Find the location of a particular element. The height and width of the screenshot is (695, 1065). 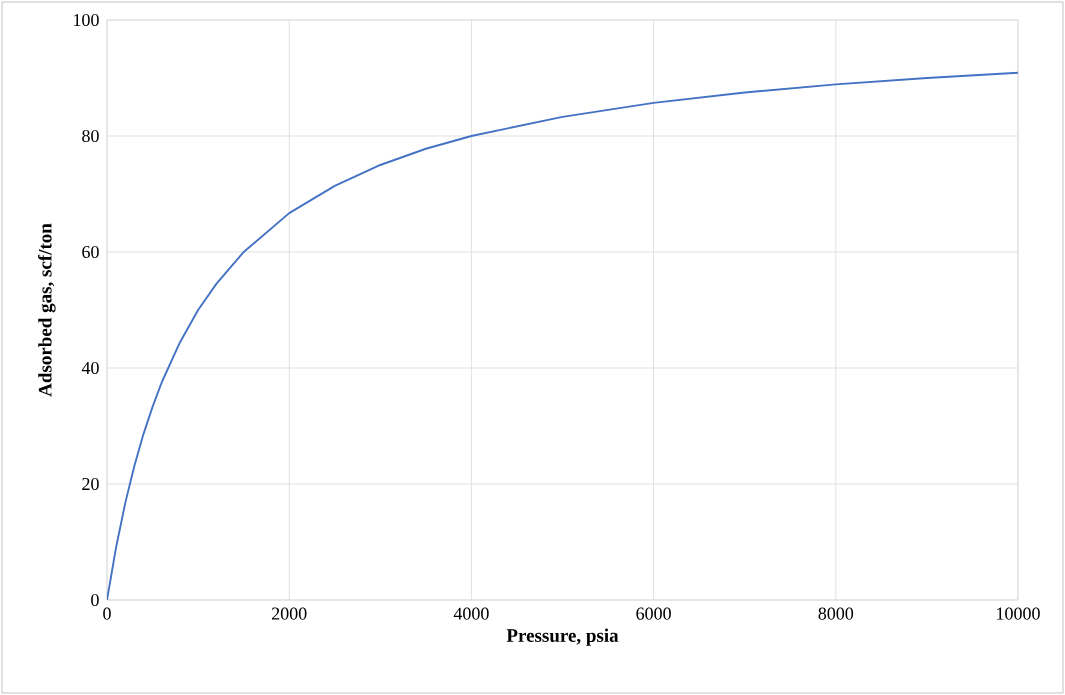

y-tick-label: 40 is located at coordinates (90, 368).